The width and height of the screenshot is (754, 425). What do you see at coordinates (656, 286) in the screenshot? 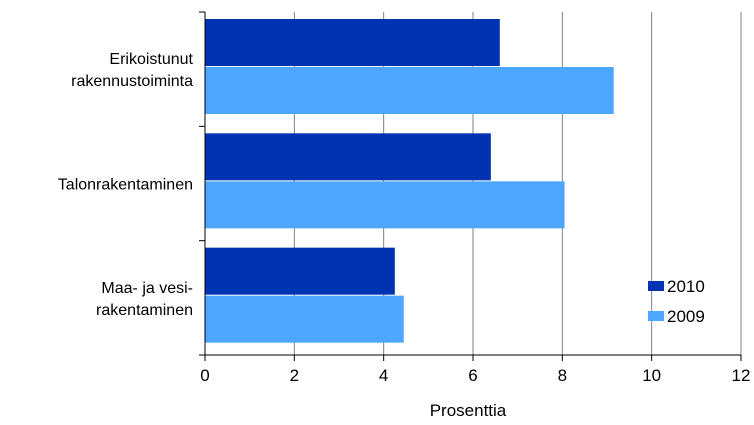
I see `legend-swatch-2010` at bounding box center [656, 286].